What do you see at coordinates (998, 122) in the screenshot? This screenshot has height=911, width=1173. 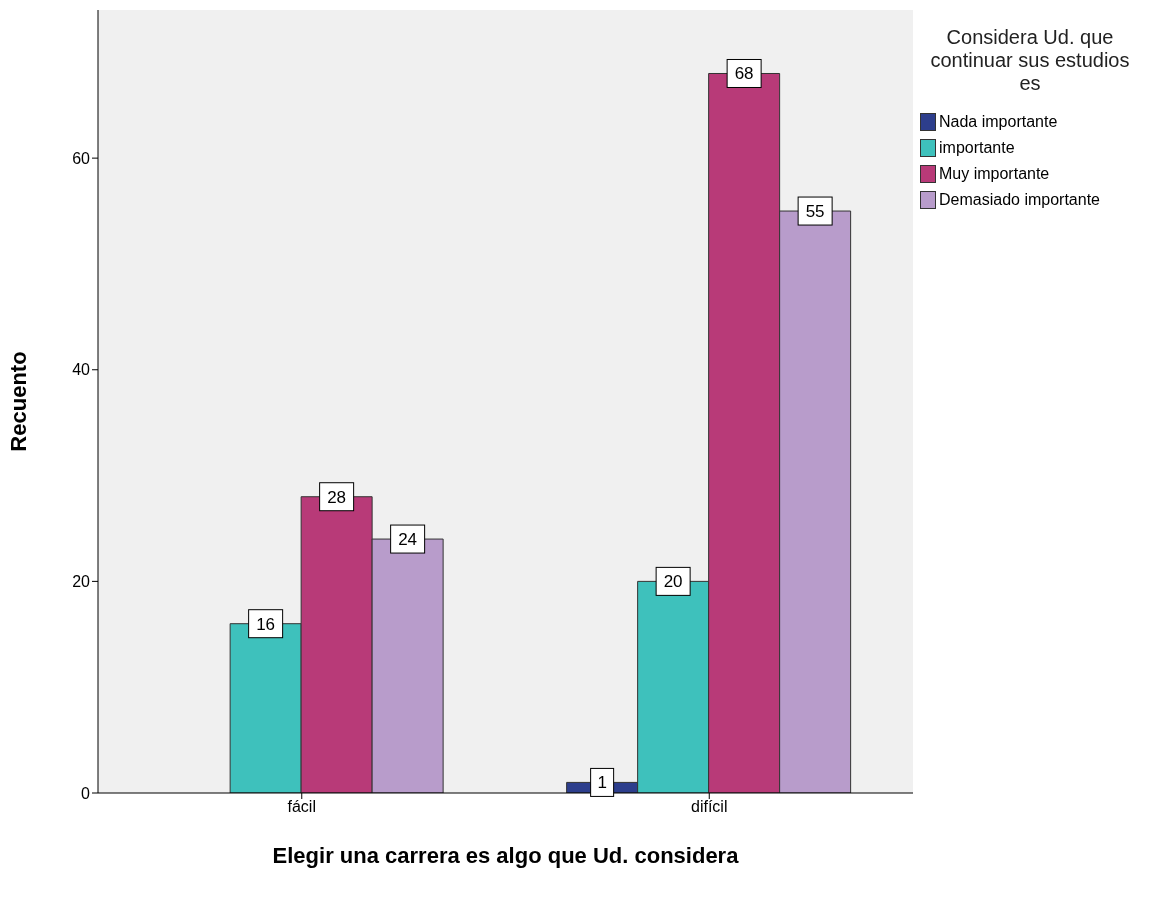 I see `legend-label: Nada importante` at bounding box center [998, 122].